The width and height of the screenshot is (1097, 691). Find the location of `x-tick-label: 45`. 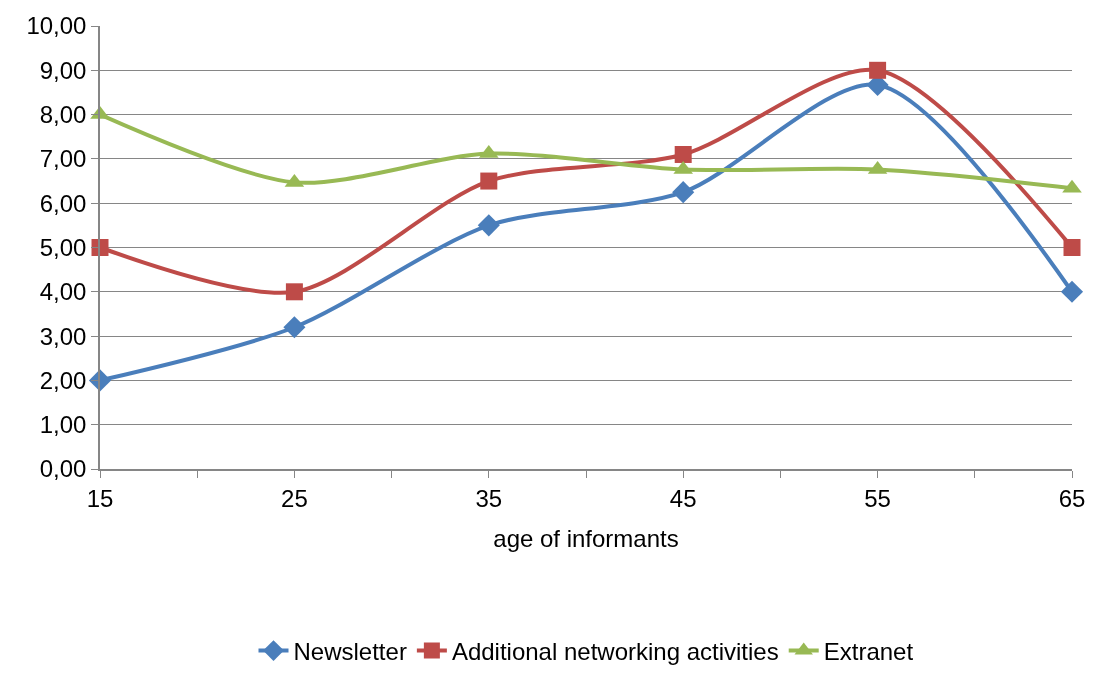

x-tick-label: 45 is located at coordinates (683, 498).